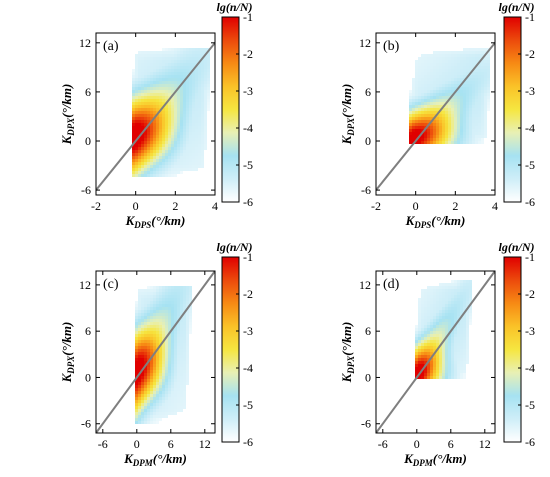  I want to click on panel-label: (c), so click(111, 284).